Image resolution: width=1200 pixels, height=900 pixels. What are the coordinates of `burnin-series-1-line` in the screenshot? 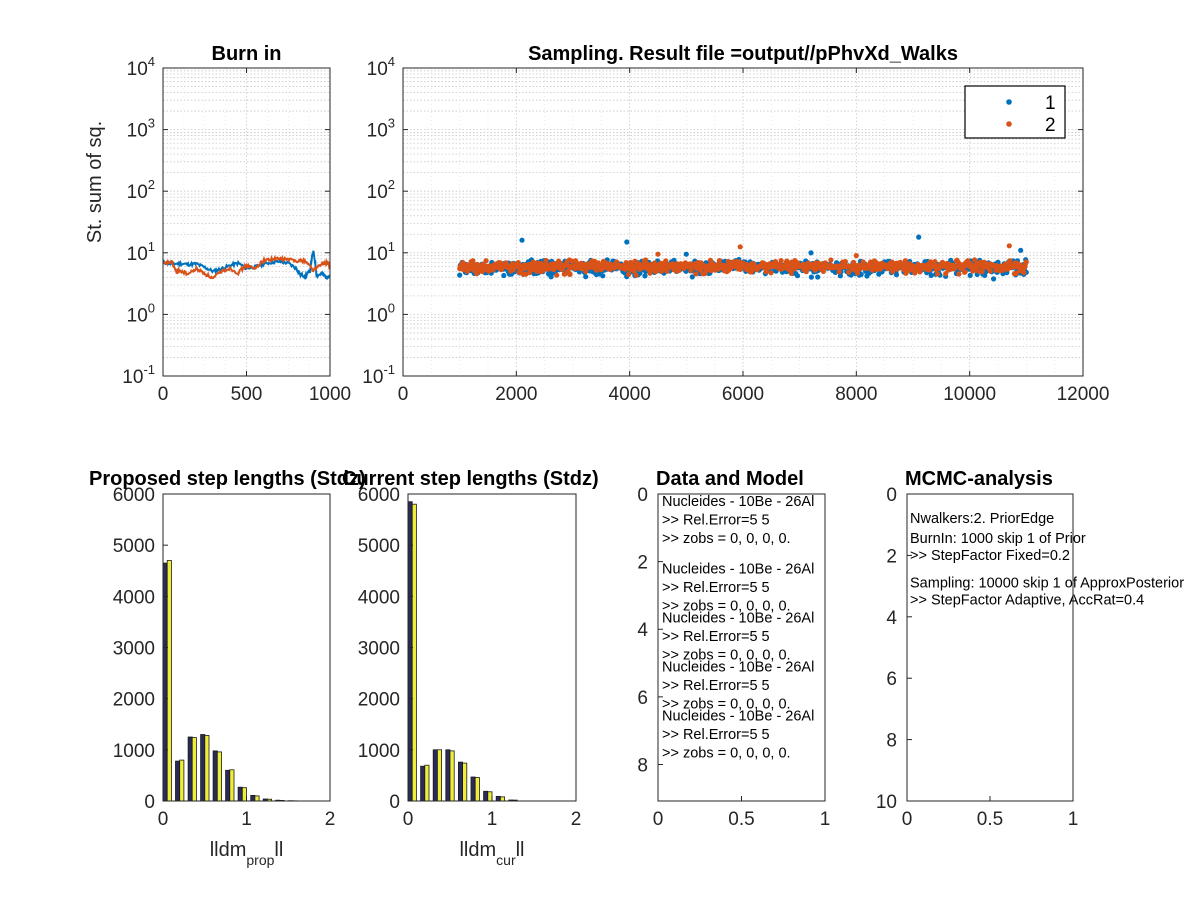 It's located at (246, 265).